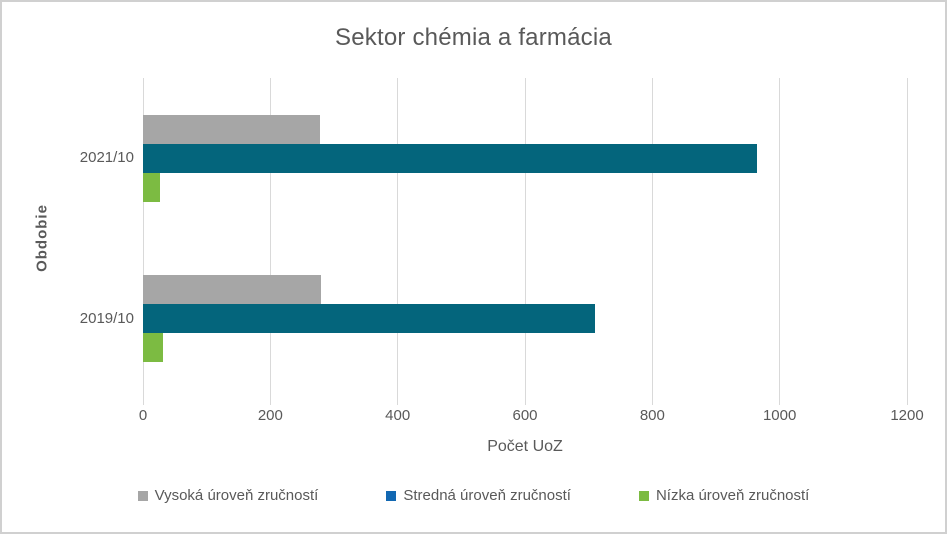 The height and width of the screenshot is (534, 947). Describe the element at coordinates (398, 415) in the screenshot. I see `x-tick-label: 400` at that location.